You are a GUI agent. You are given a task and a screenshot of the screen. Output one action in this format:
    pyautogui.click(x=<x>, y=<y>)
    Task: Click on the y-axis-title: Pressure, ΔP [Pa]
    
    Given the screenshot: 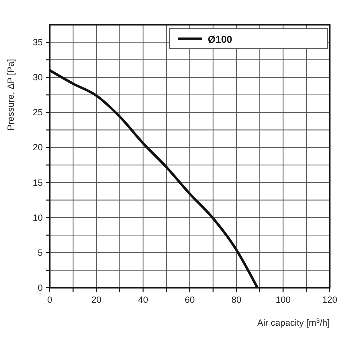 What is the action you would take?
    pyautogui.click(x=11, y=95)
    